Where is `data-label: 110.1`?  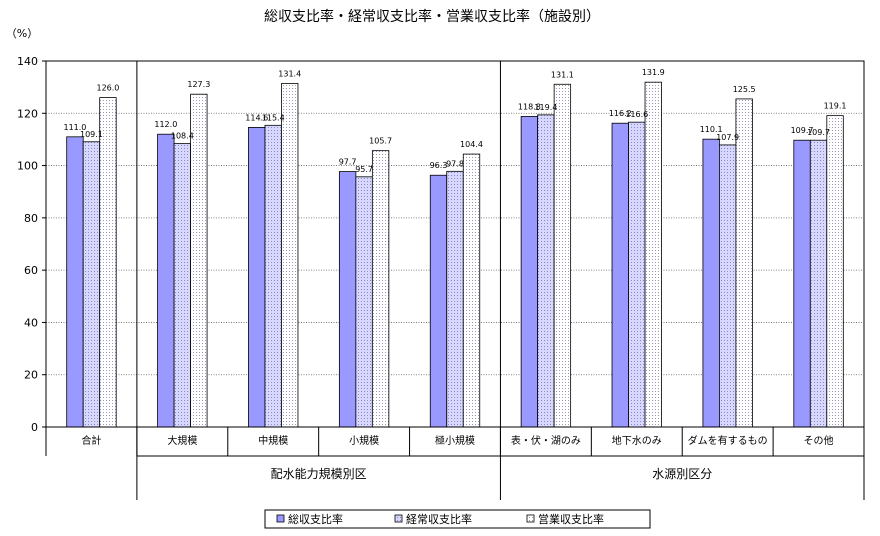
data-label: 110.1 is located at coordinates (711, 129).